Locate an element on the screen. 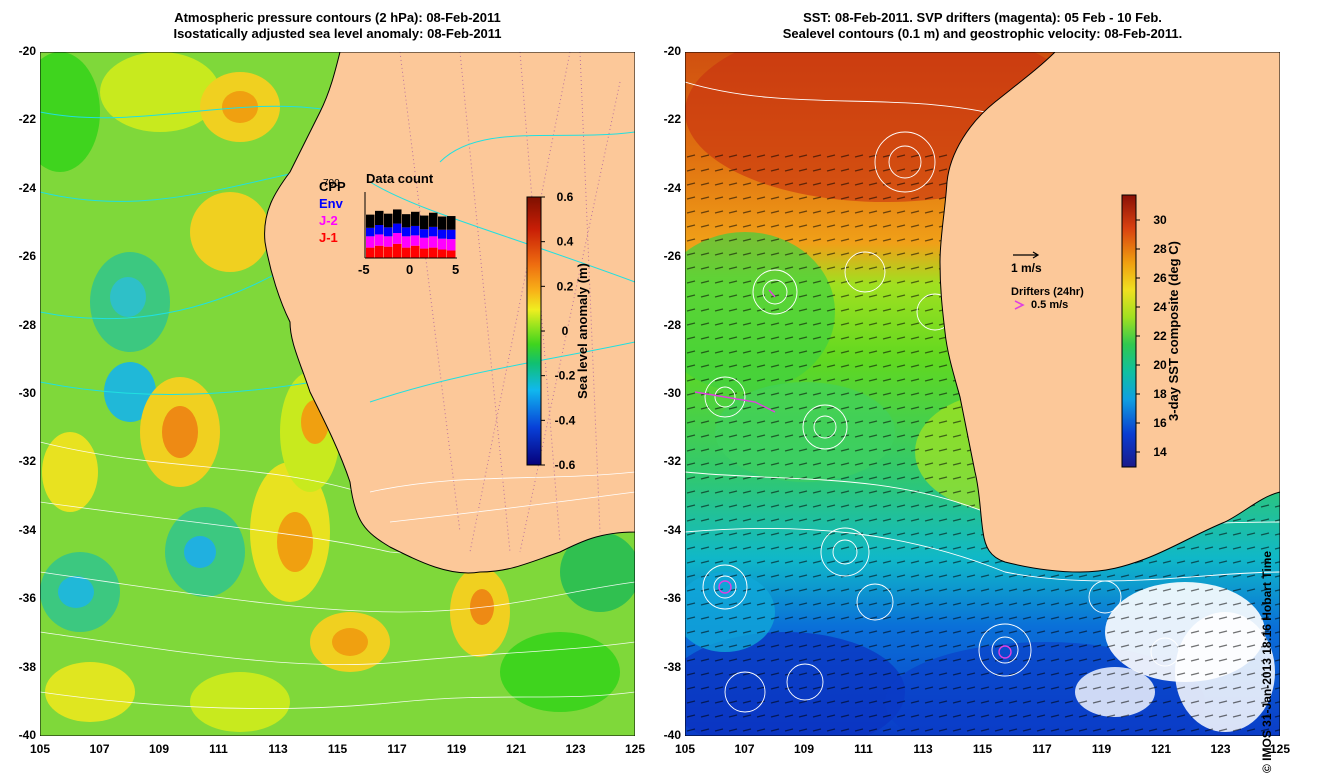 The image size is (1320, 780). lat-tick-label: -24 is located at coordinates (27, 187).